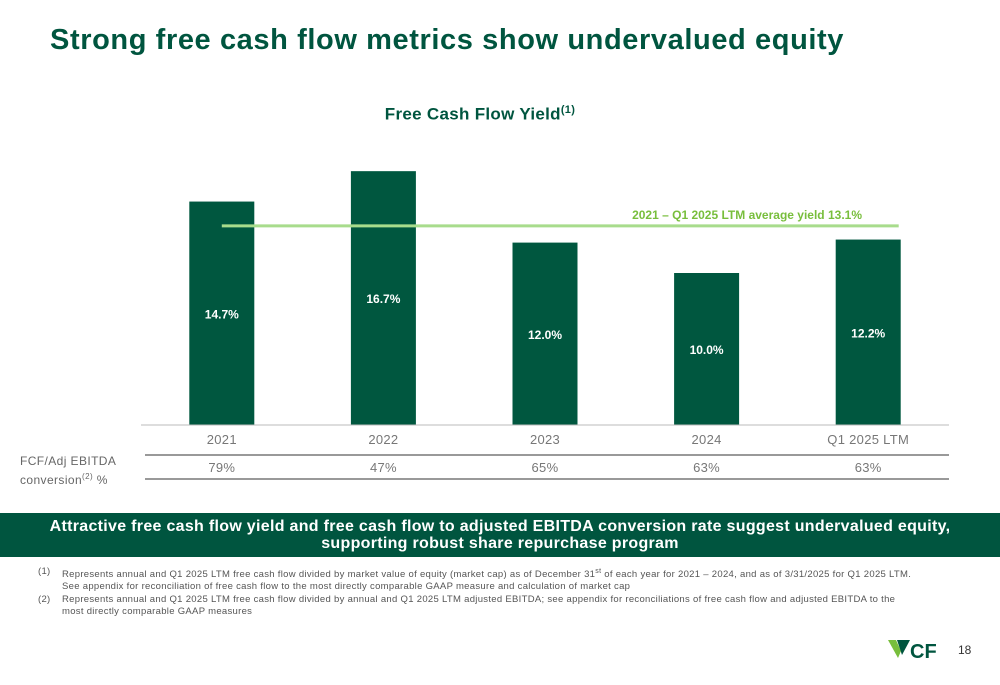  What do you see at coordinates (965, 650) in the screenshot?
I see `page-number: 18` at bounding box center [965, 650].